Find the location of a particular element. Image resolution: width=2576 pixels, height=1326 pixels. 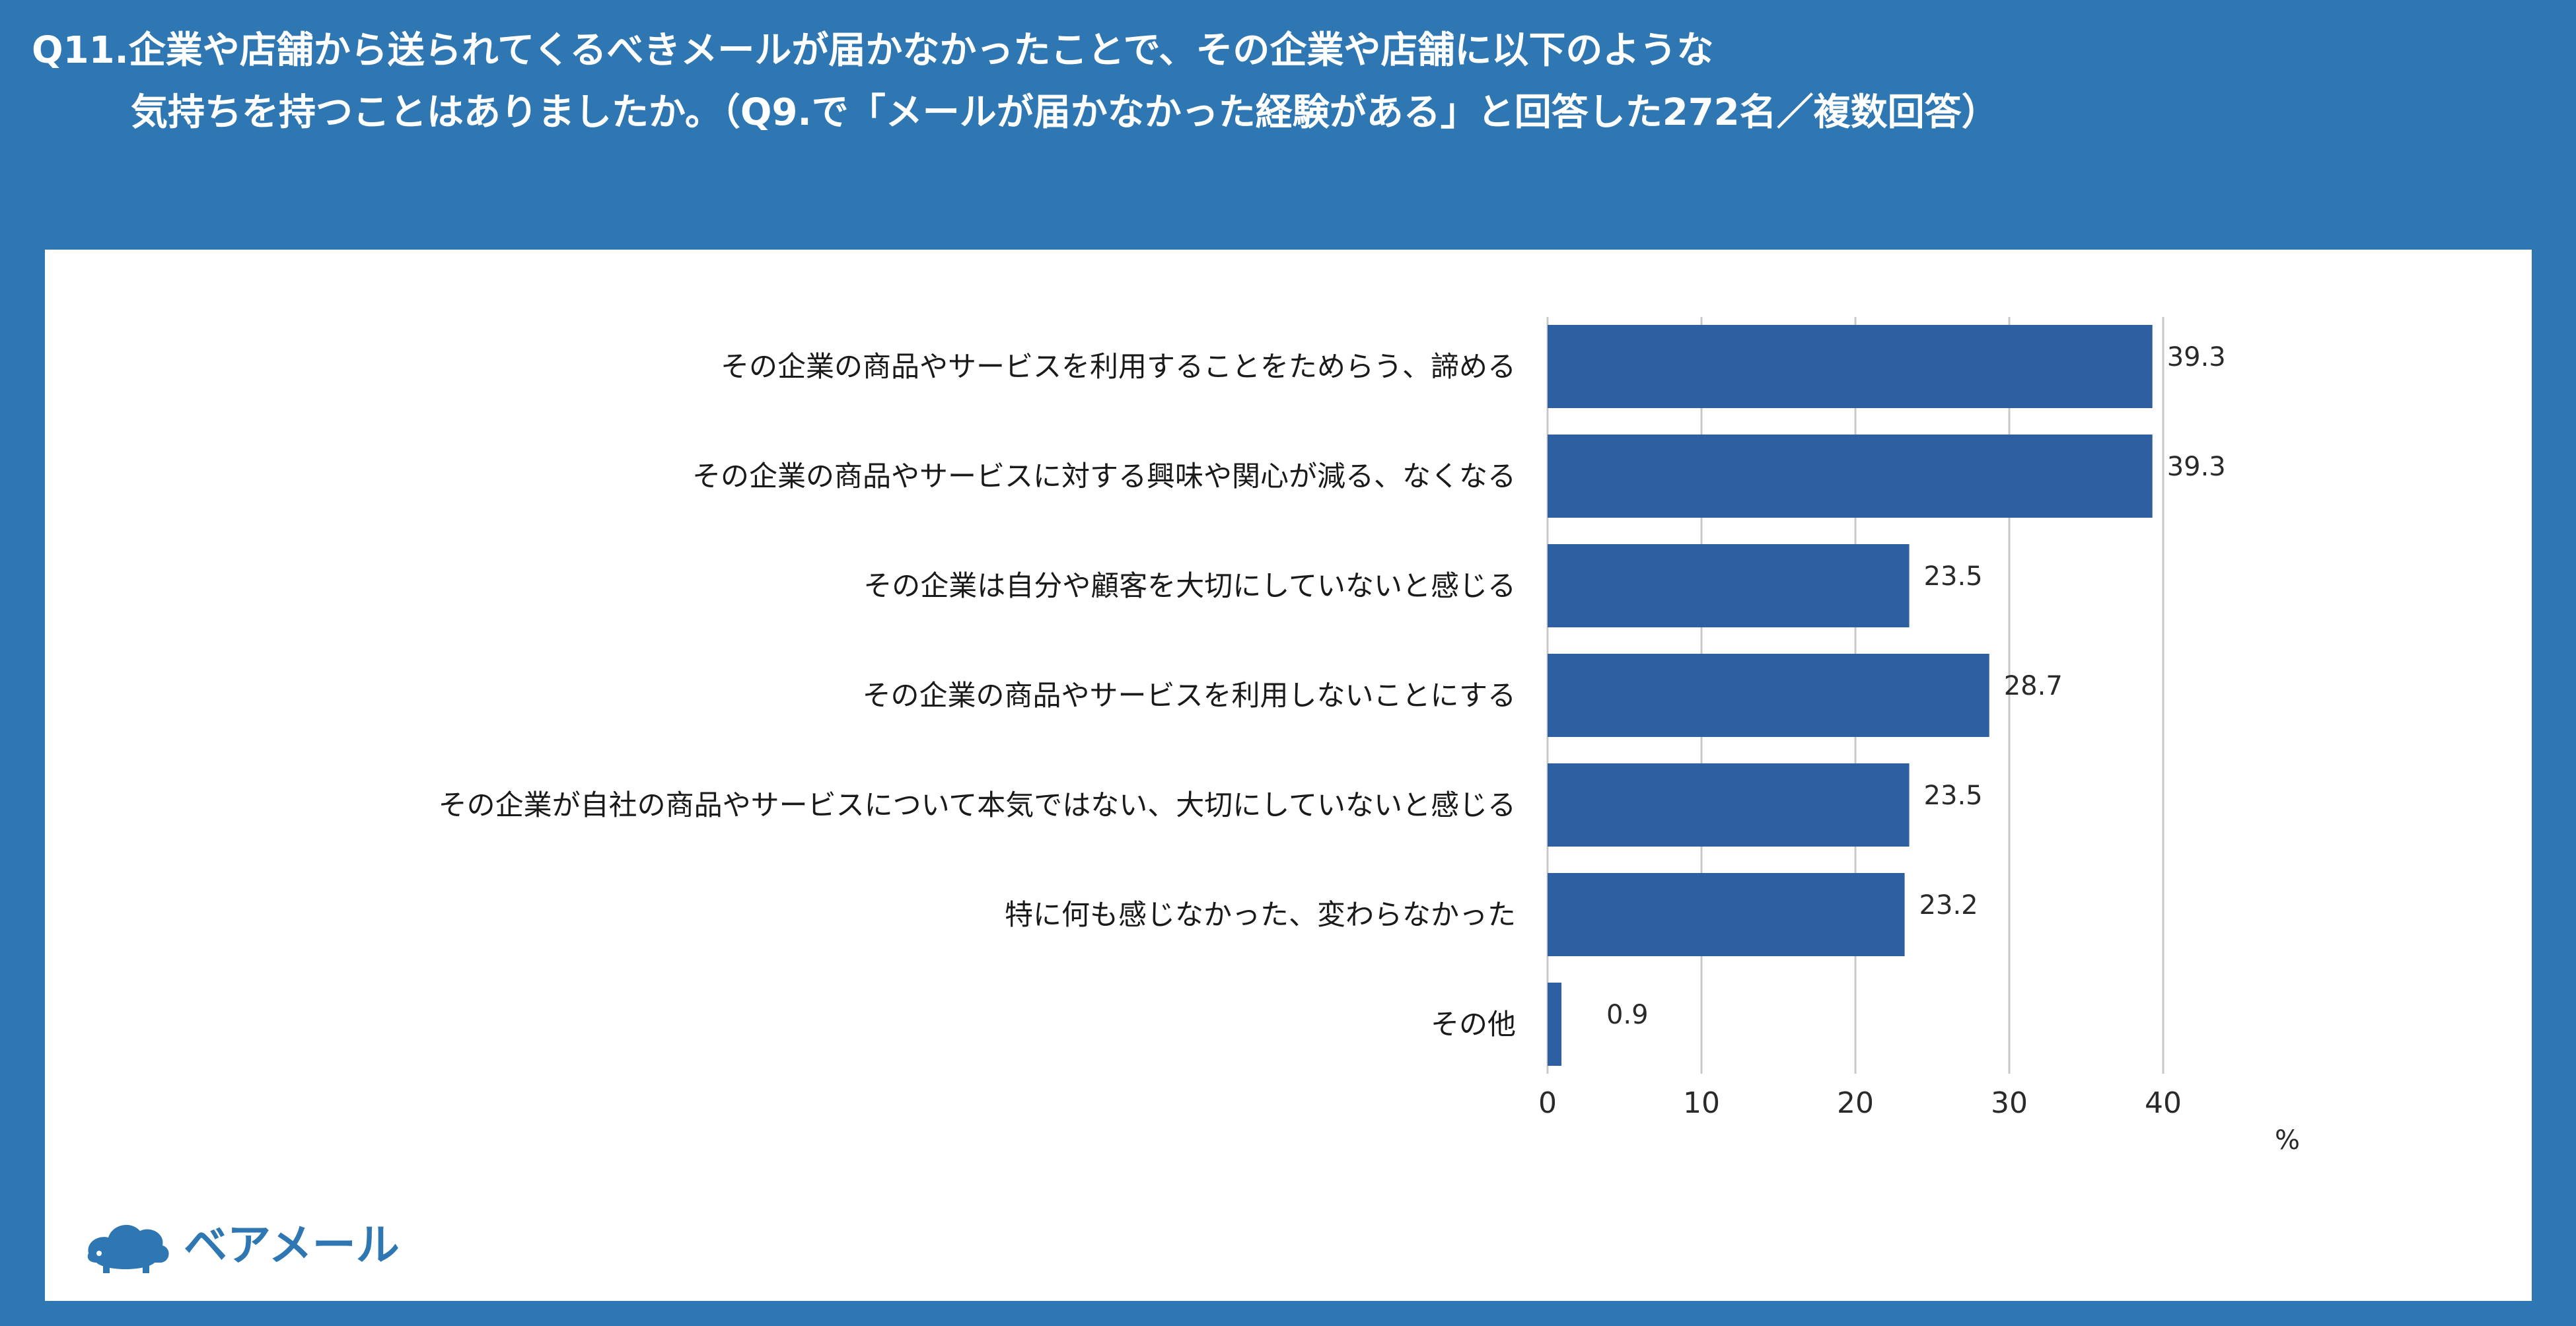

value-labels: 39.3 39.3 23.5 28.7 23.5 23.2 0.9 is located at coordinates (1916, 686).